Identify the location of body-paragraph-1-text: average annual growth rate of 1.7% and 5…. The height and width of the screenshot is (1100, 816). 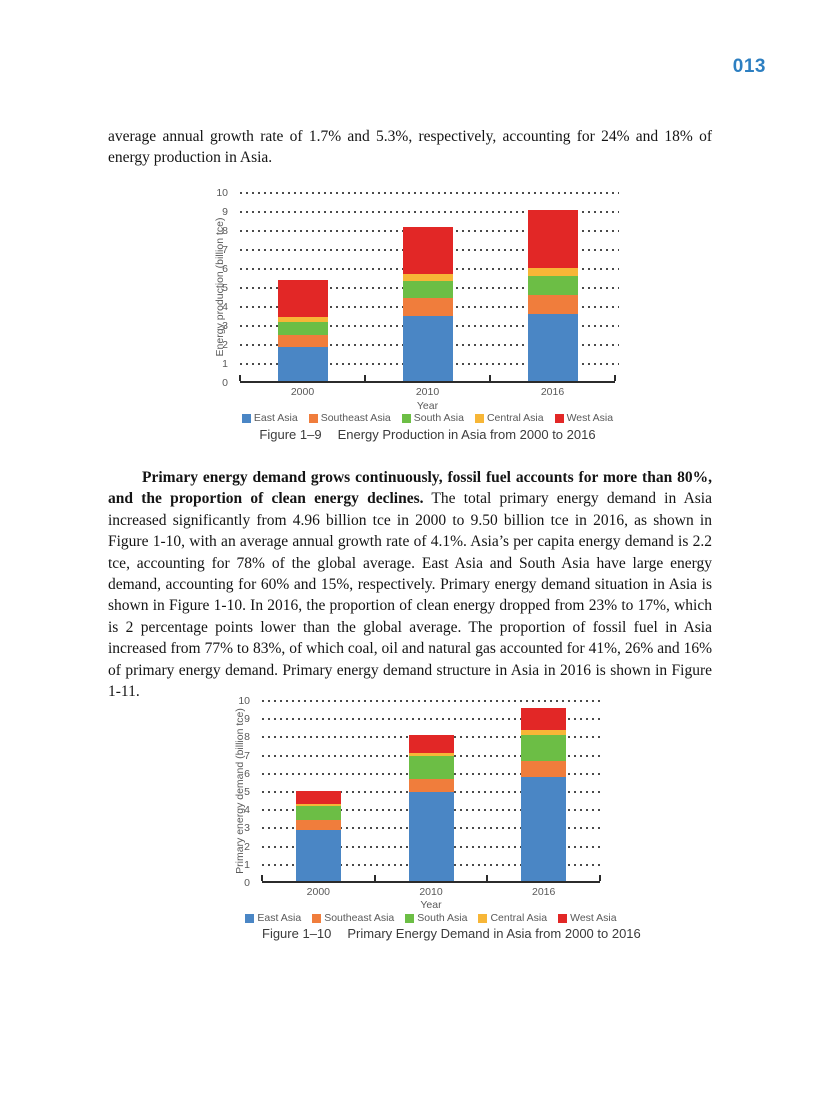
(410, 147).